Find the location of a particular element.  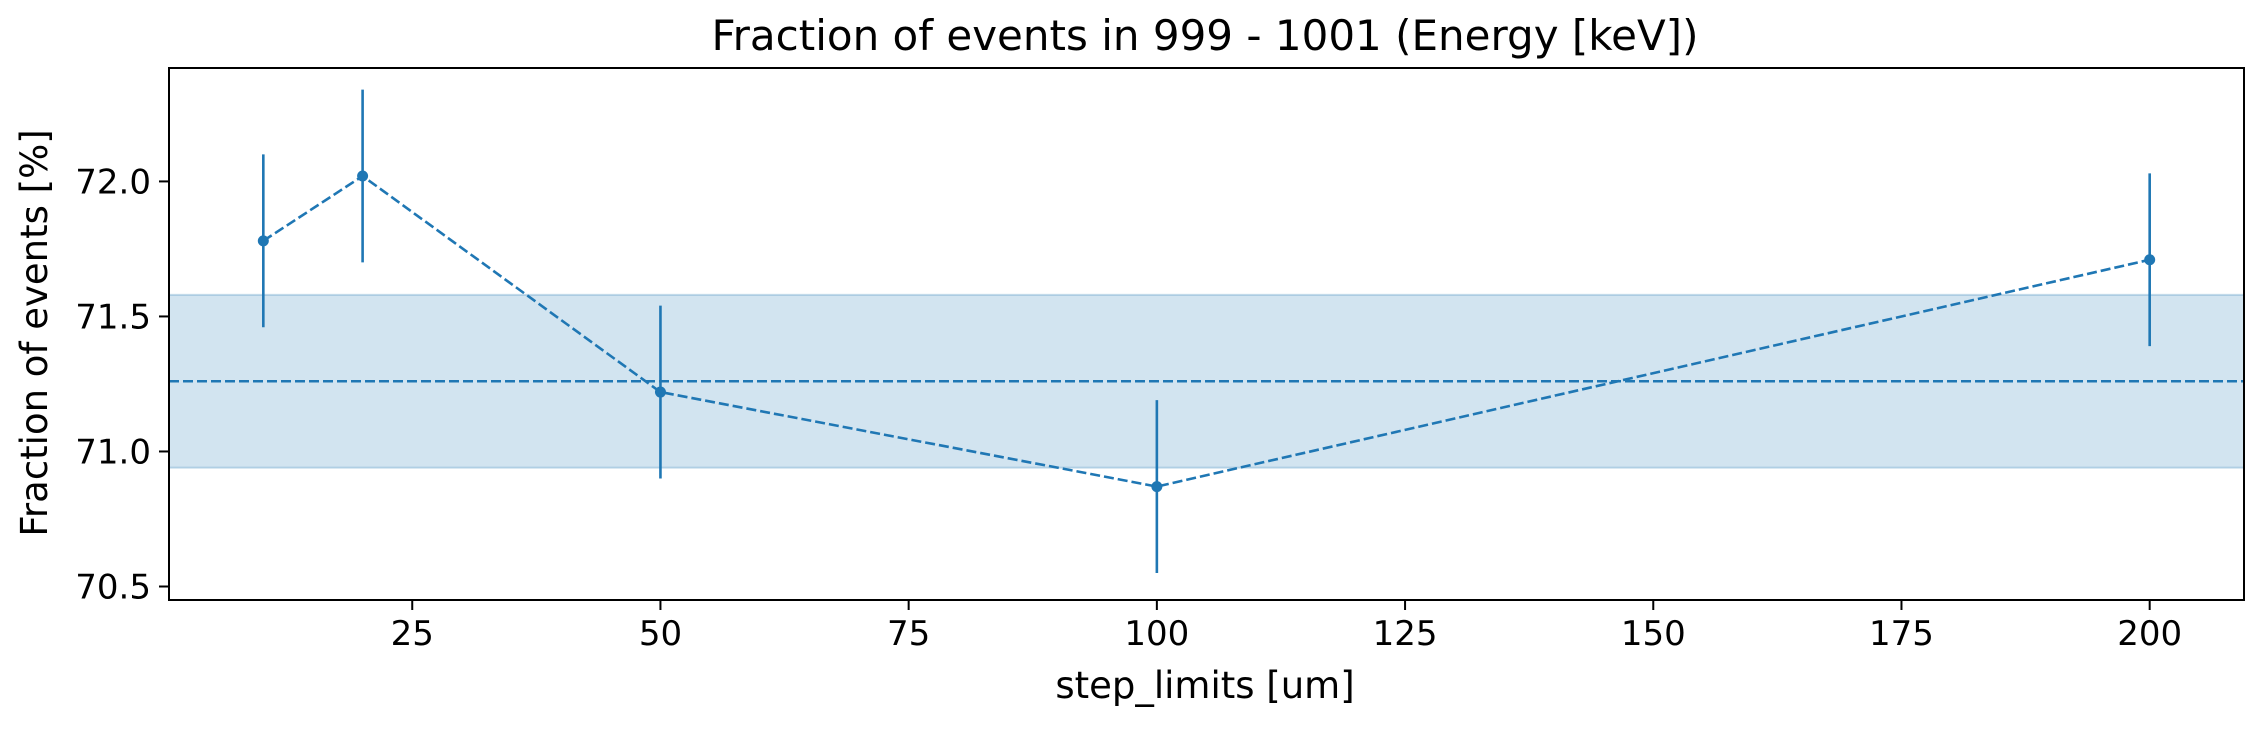

y-tick-label: 71.5 is located at coordinates (113, 317).